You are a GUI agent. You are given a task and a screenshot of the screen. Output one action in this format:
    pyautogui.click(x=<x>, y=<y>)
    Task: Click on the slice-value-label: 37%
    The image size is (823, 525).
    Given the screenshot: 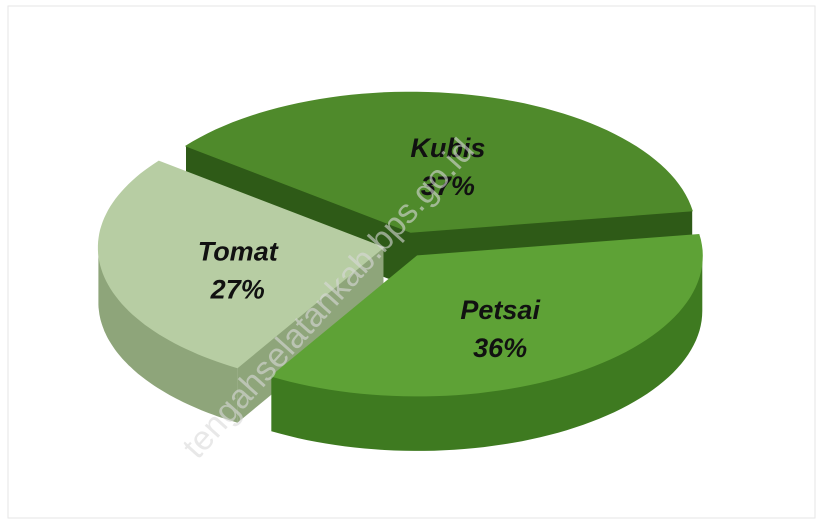 What is the action you would take?
    pyautogui.click(x=448, y=186)
    